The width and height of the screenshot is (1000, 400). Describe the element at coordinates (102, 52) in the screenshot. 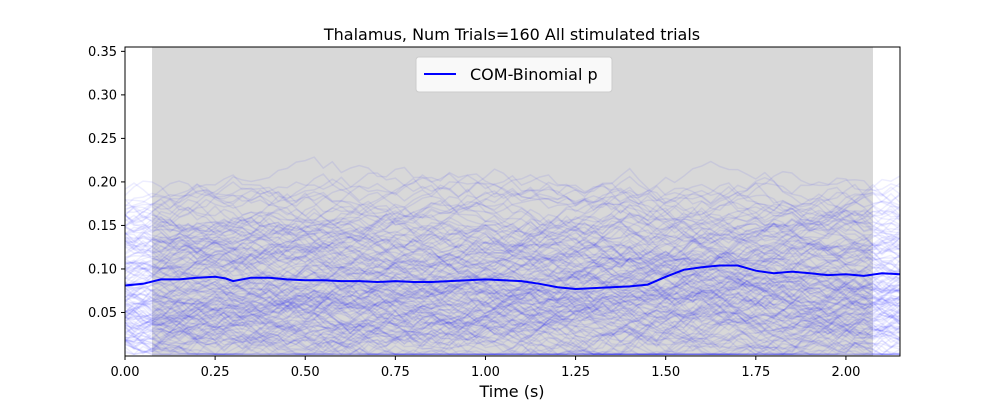

I see `y-tick-label: 0.35` at that location.